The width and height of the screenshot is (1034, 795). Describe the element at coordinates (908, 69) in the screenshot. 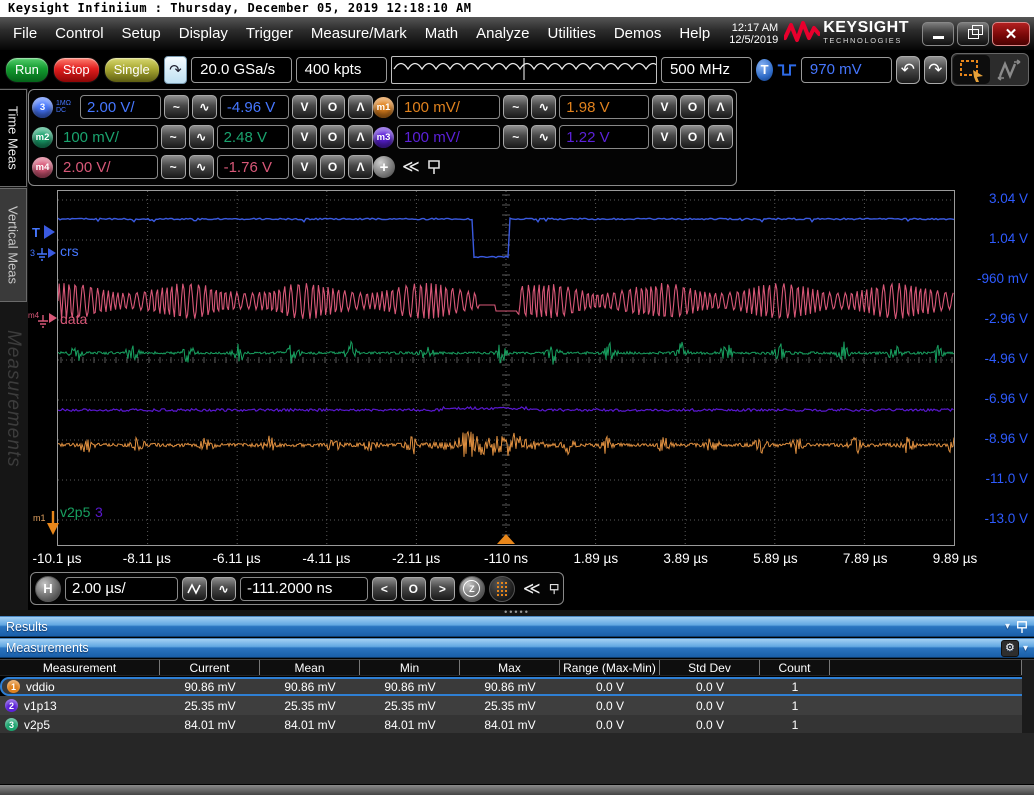

I see `undo-button: ↶` at that location.